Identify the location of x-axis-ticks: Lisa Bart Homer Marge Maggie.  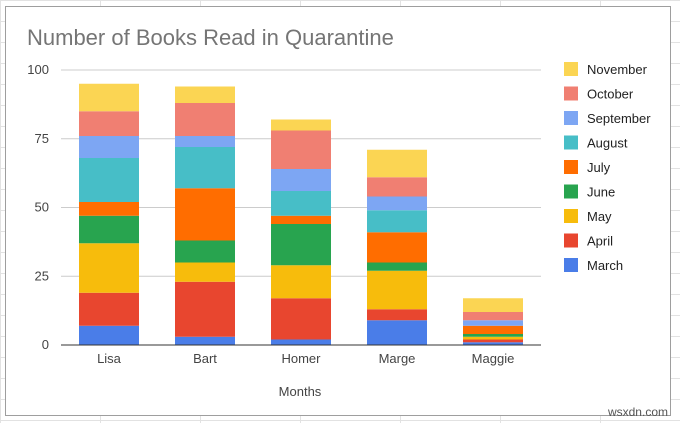
(305, 358).